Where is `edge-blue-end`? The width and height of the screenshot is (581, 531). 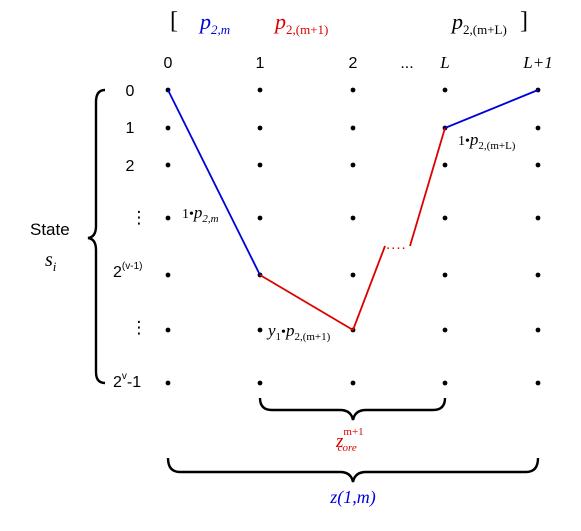 edge-blue-end is located at coordinates (491, 109).